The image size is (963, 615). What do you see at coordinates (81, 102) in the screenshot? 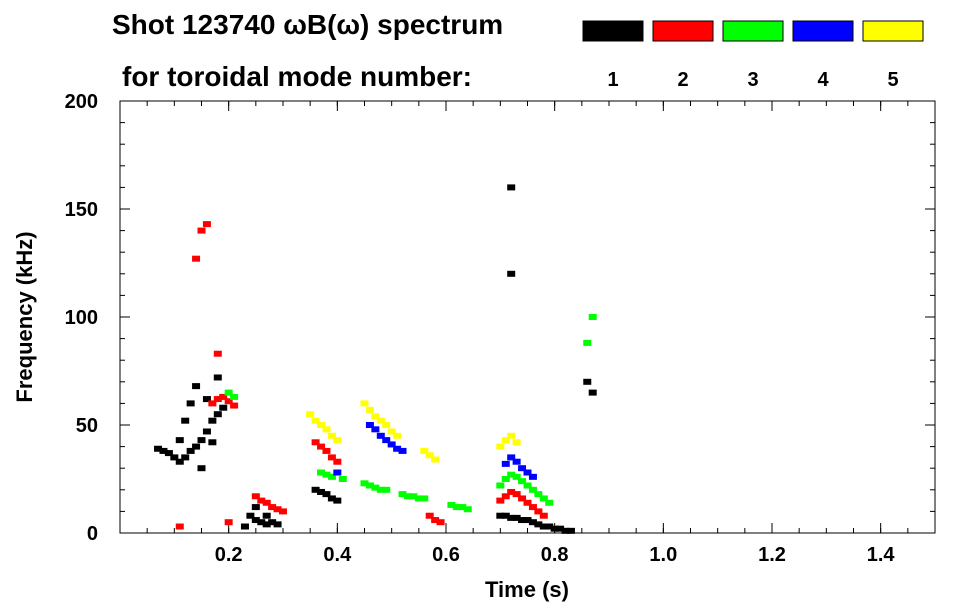
I see `y-tick-label: 200` at bounding box center [81, 102].